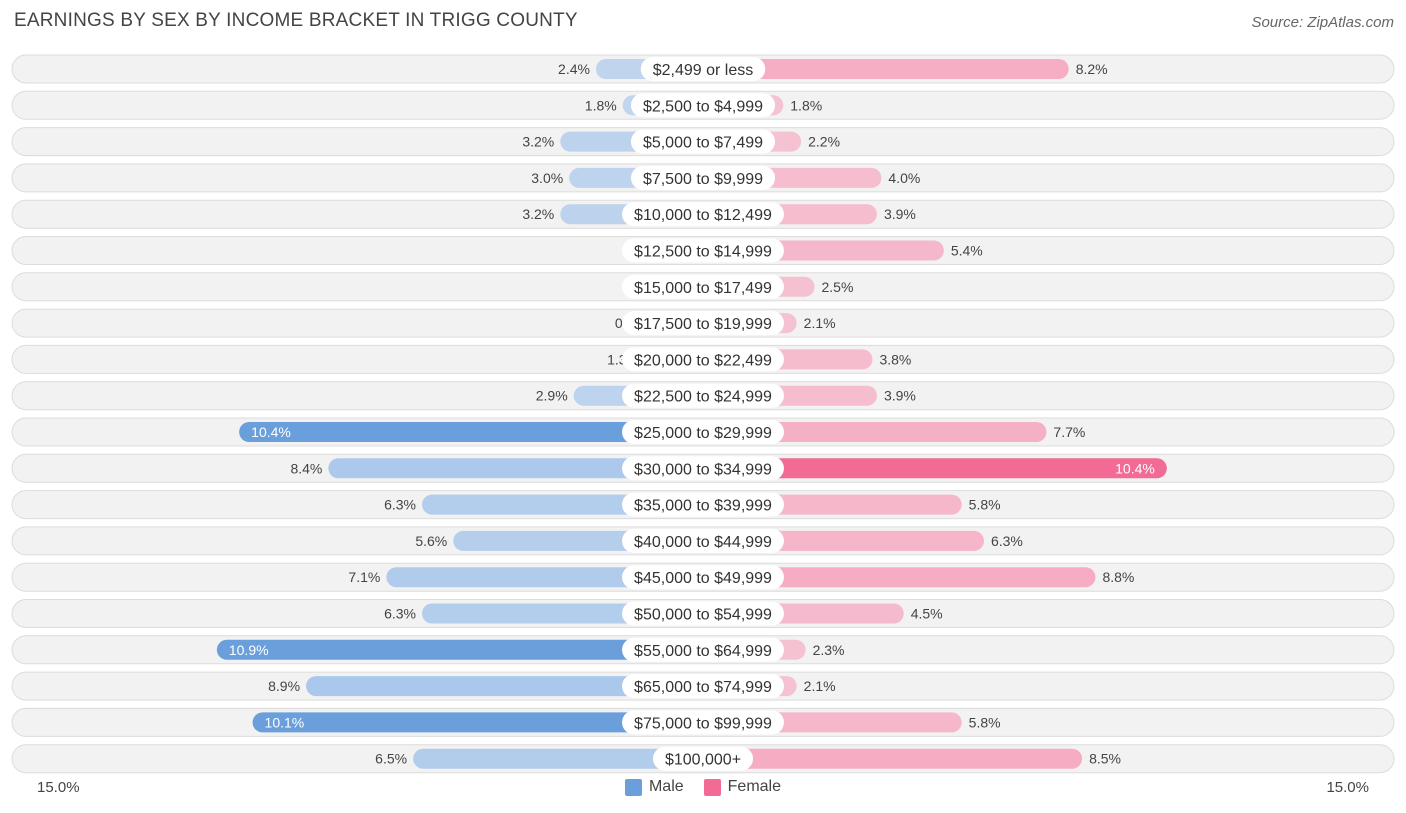 Image resolution: width=1406 pixels, height=813 pixels. Describe the element at coordinates (666, 786) in the screenshot. I see `legend-label-male: Male` at that location.